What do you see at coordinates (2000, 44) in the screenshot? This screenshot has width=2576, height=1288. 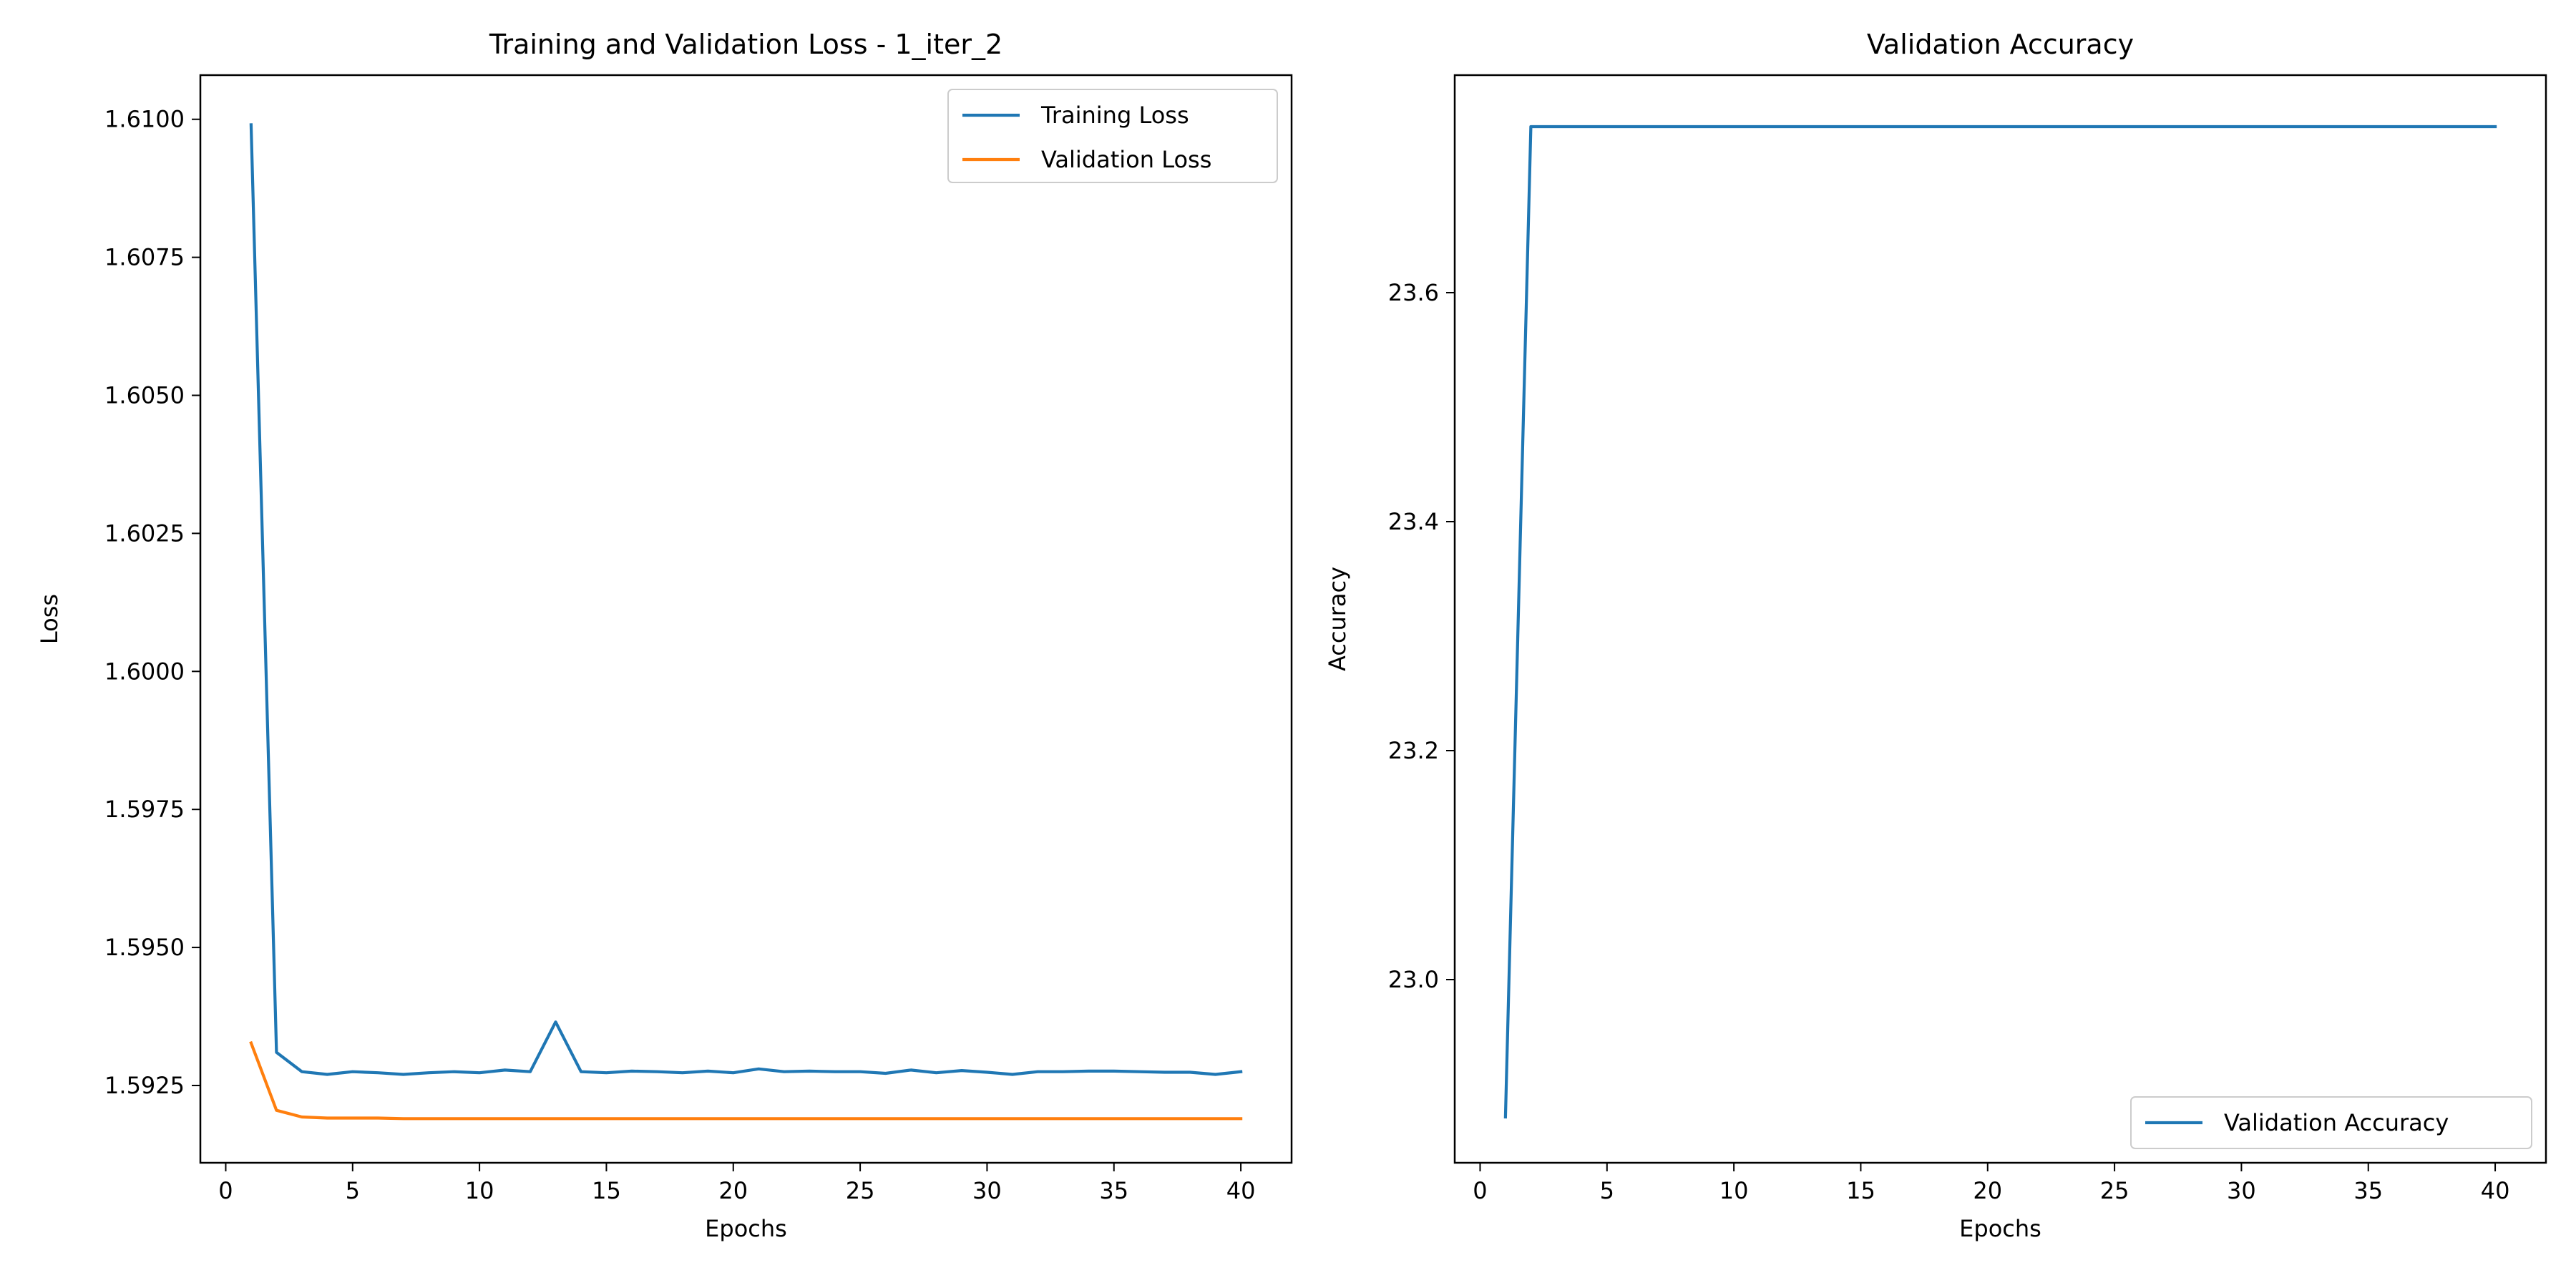 I see `chart-title: Validation Accuracy` at bounding box center [2000, 44].